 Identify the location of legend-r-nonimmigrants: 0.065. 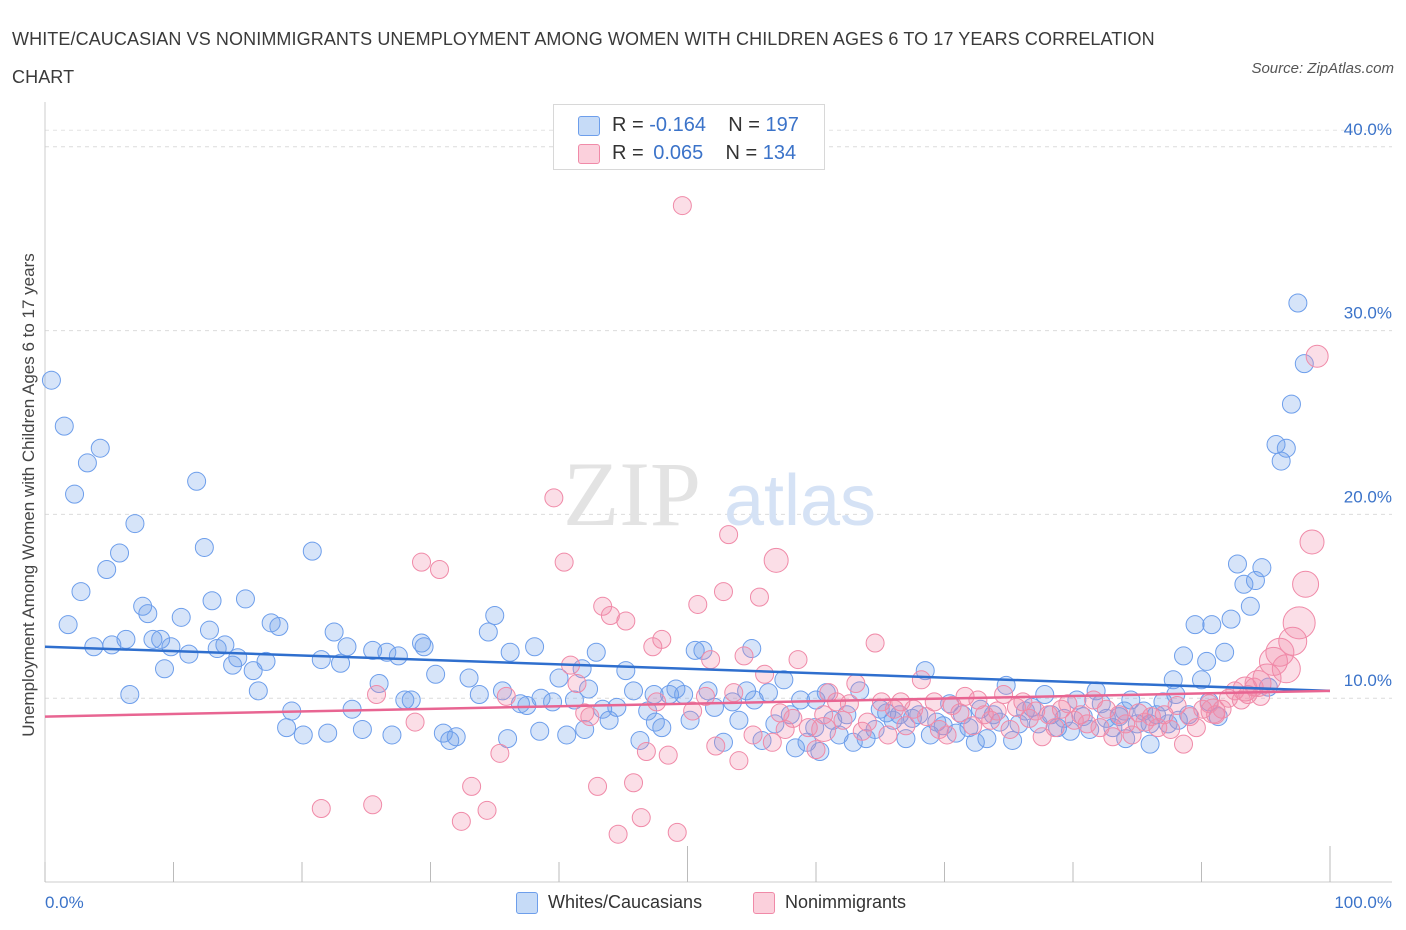
(678, 153).